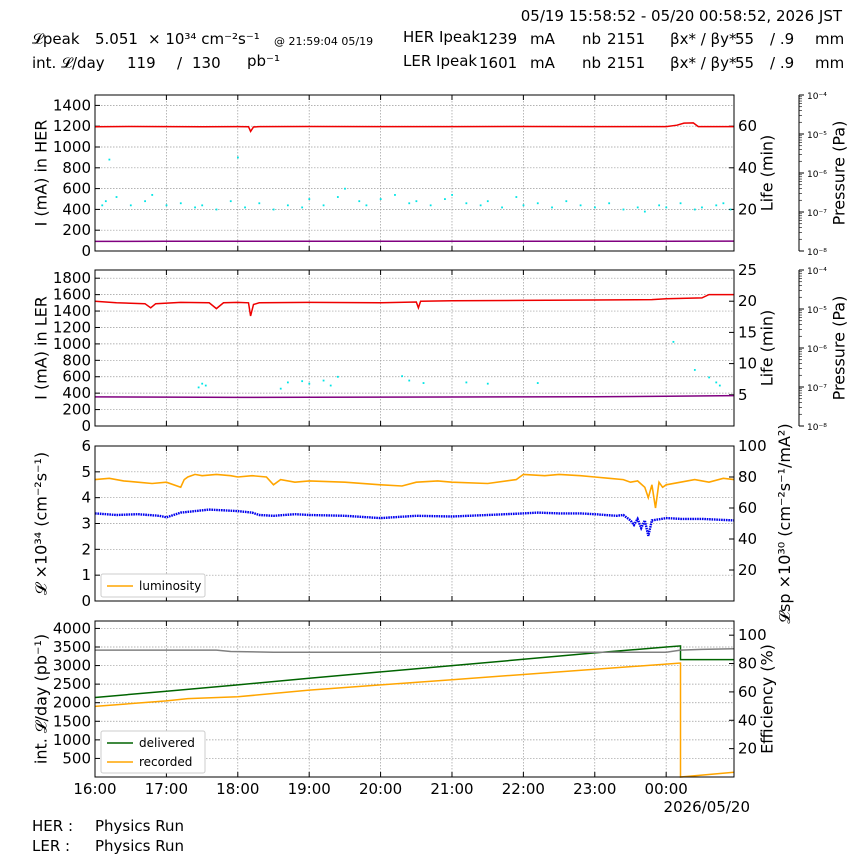  Describe the element at coordinates (523, 789) in the screenshot. I see `x-tick-label: 22:00` at that location.